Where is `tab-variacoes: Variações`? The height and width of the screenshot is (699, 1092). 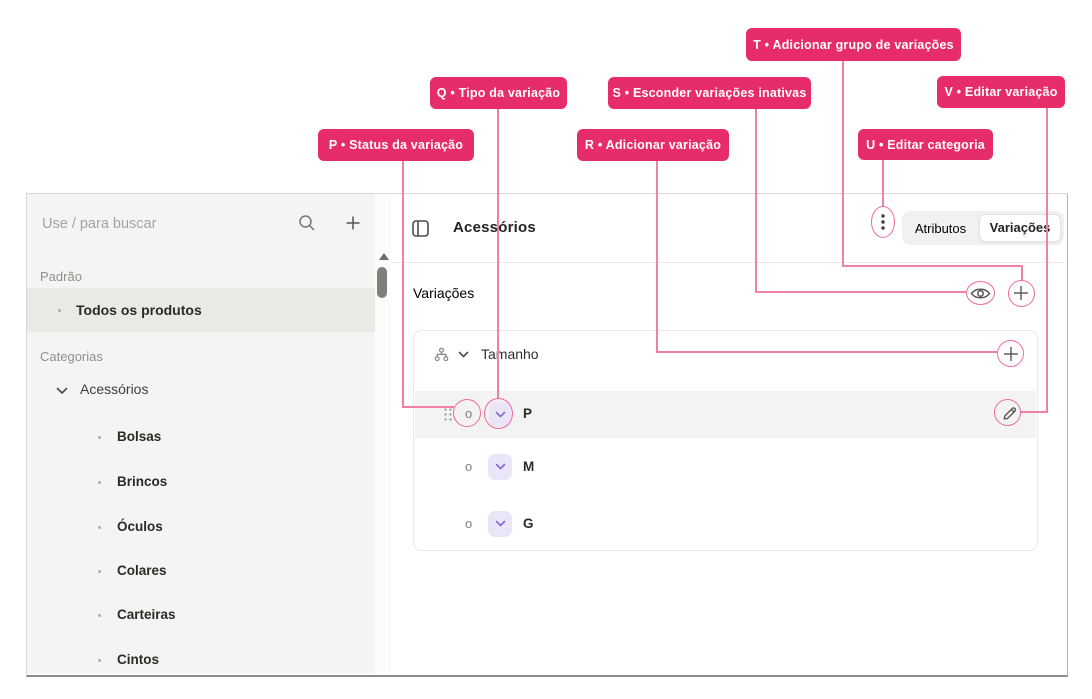 tab-variacoes: Variações is located at coordinates (1020, 228).